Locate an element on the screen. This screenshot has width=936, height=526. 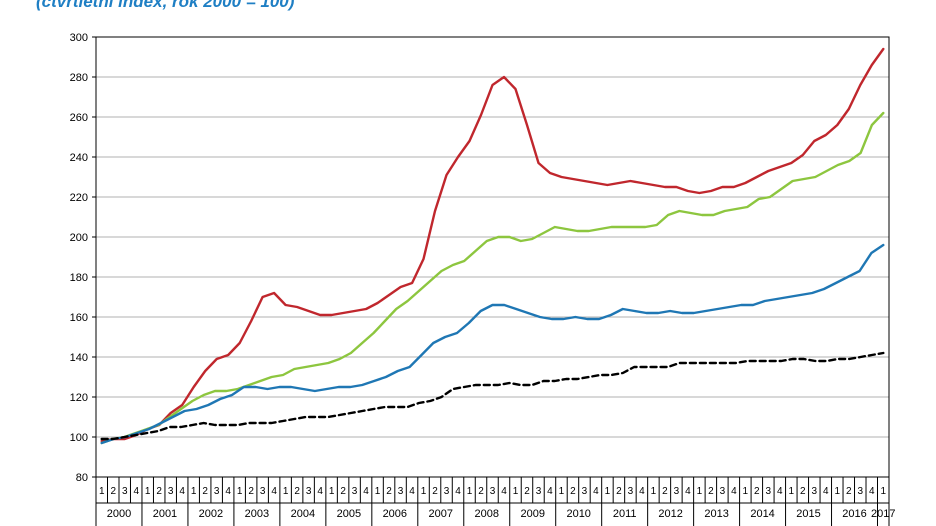
y-tick-label: 160 is located at coordinates (79, 318).